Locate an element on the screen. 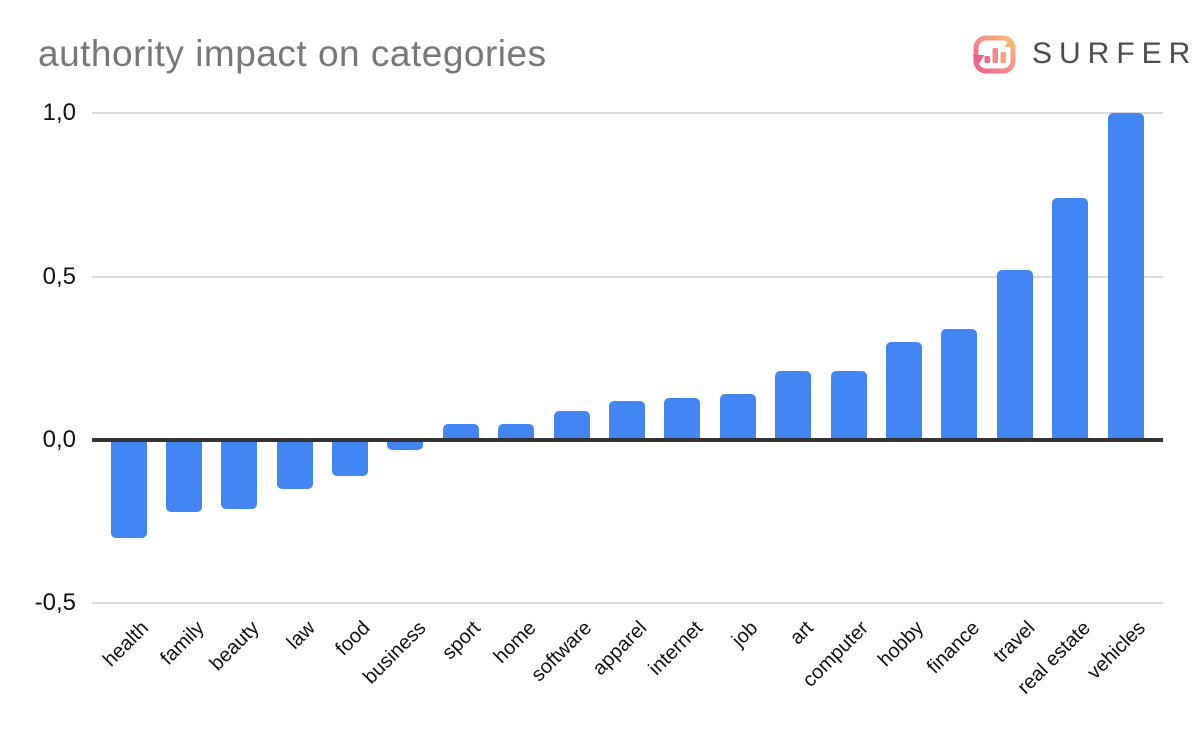 Image resolution: width=1200 pixels, height=742 pixels. gridline--0,5 is located at coordinates (627, 603).